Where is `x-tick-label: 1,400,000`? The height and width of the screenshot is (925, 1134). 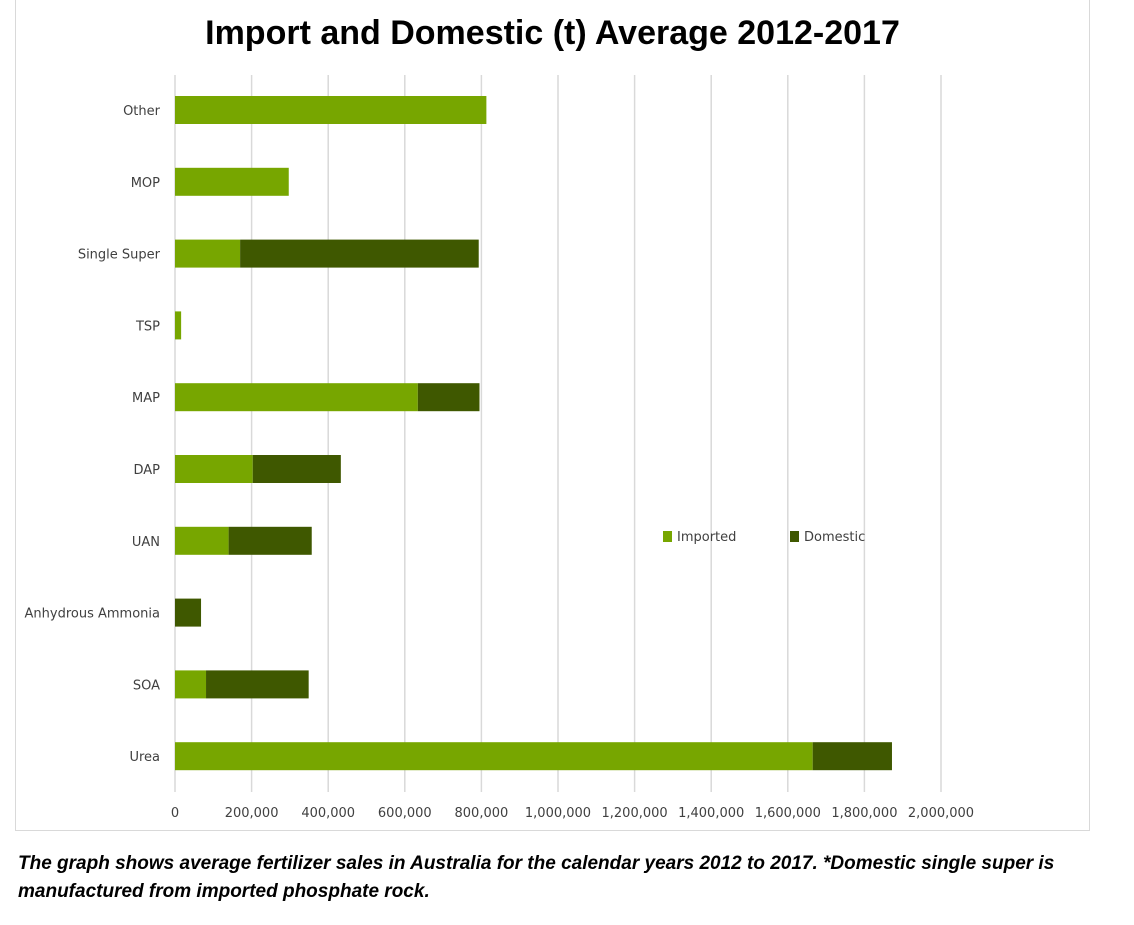
x-tick-label: 1,400,000 is located at coordinates (711, 813).